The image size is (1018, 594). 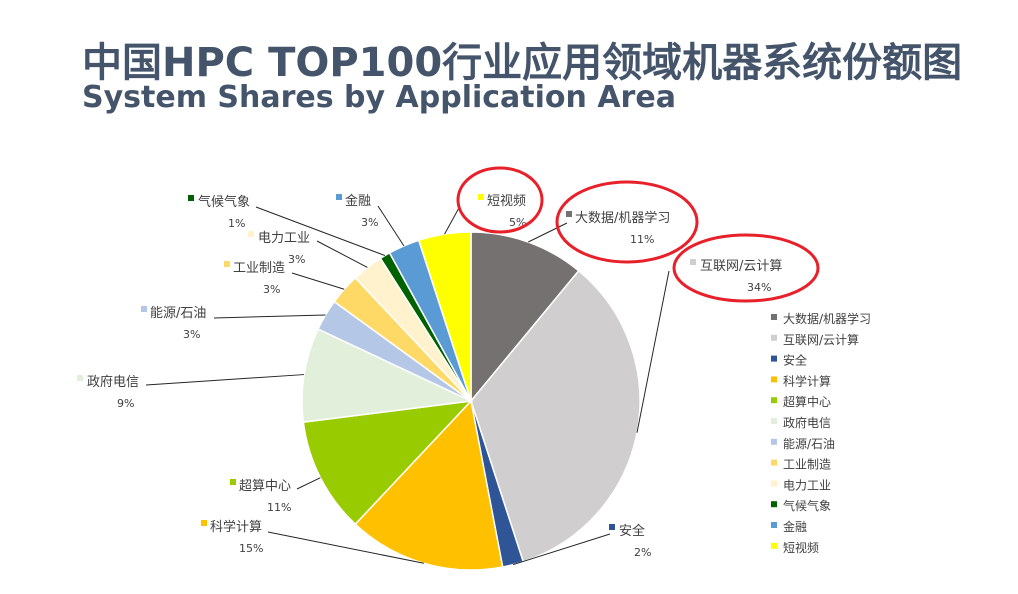 What do you see at coordinates (113, 382) in the screenshot?
I see `data-label-category: 政府电信` at bounding box center [113, 382].